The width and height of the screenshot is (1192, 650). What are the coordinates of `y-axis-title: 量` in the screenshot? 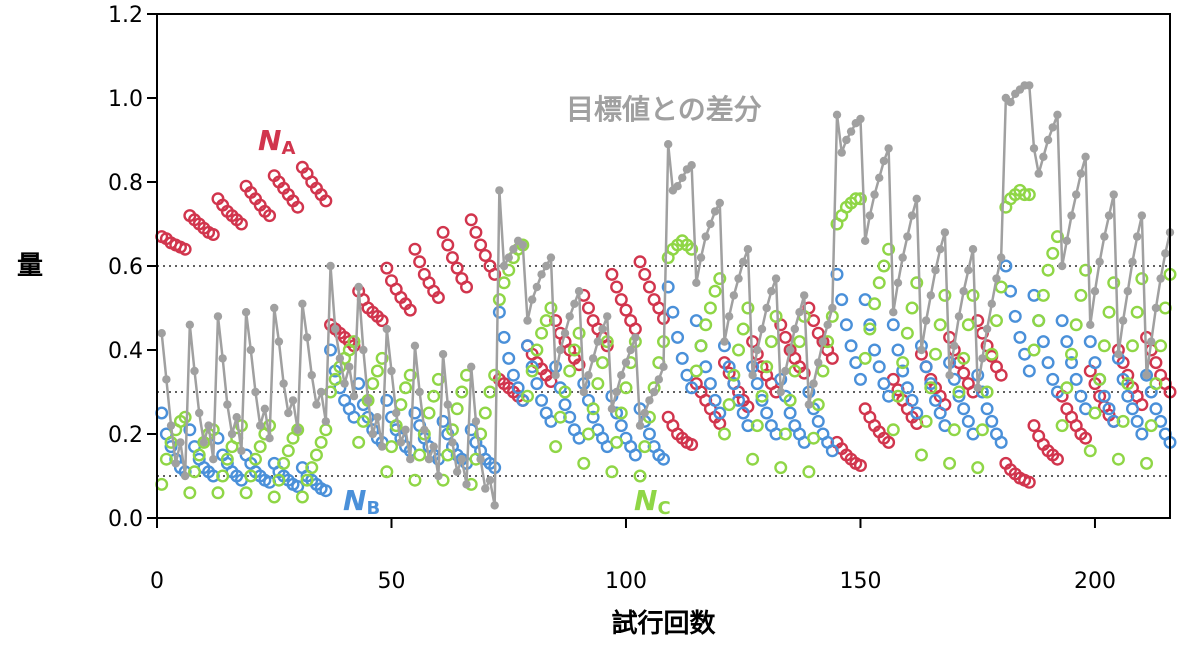 It's located at (30, 266).